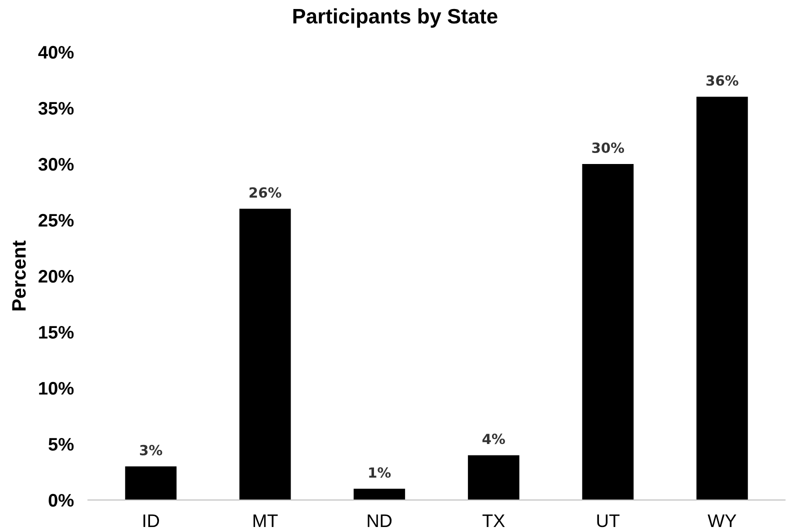 The width and height of the screenshot is (790, 531). Describe the element at coordinates (266, 520) in the screenshot. I see `x-tick-label: MT` at that location.